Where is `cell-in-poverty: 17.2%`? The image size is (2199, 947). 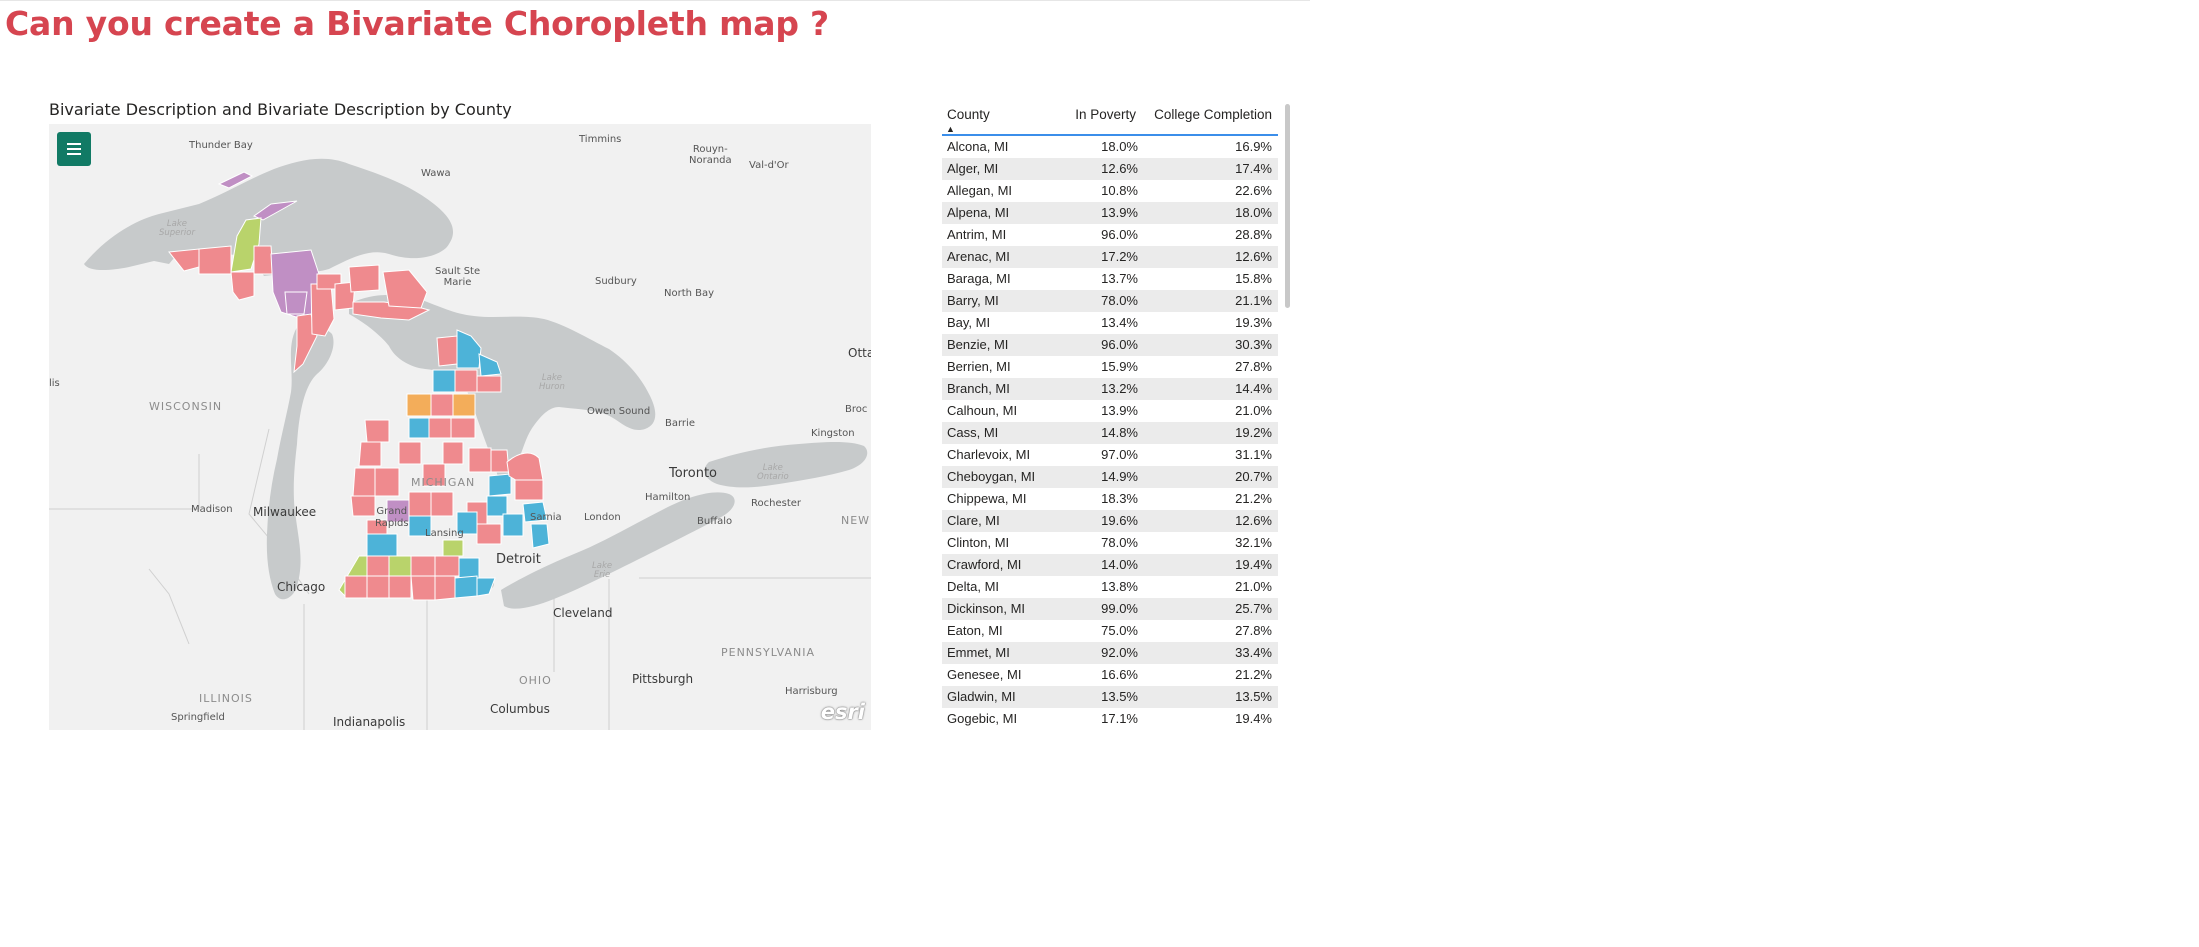
cell-in-poverty: 17.2% is located at coordinates (1119, 256).